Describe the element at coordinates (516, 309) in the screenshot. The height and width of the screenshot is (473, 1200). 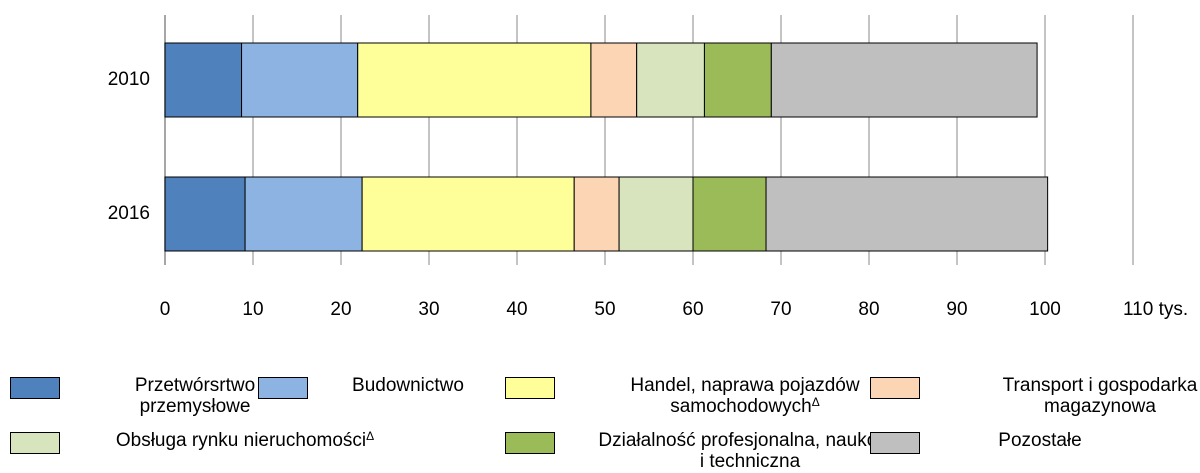
I see `x-tick-label: 40` at that location.